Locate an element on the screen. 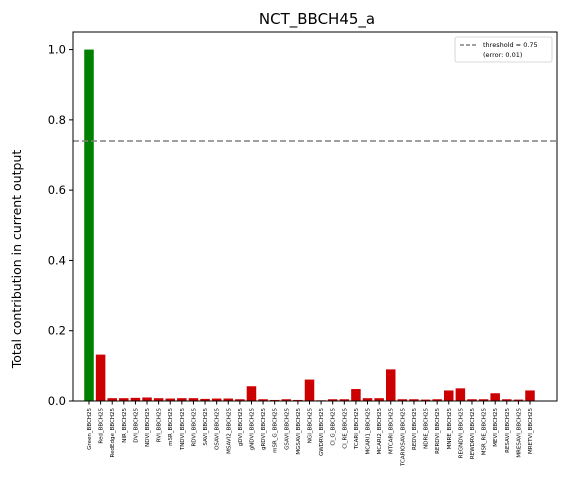 This screenshot has height=494, width=570. bar-REWDRVI_BBCH25 is located at coordinates (472, 400).